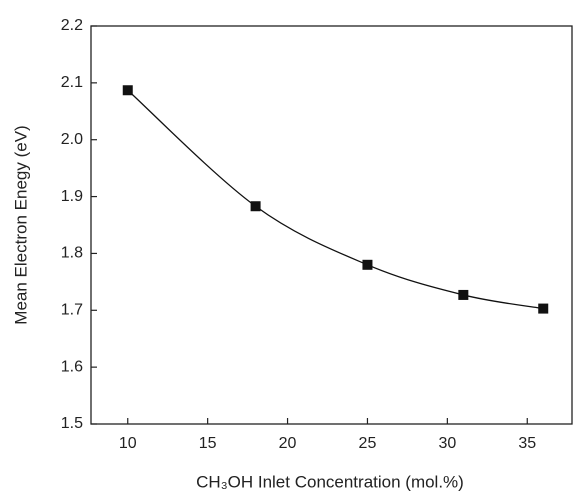 The image size is (574, 501). Describe the element at coordinates (72, 196) in the screenshot. I see `y-tick-label: 1.9` at that location.